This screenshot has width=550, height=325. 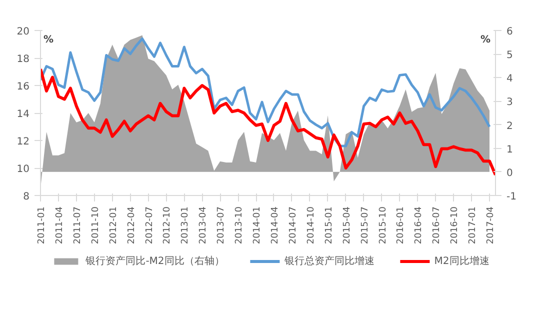 I want to click on y-tick-label: 18, so click(x=23, y=59).